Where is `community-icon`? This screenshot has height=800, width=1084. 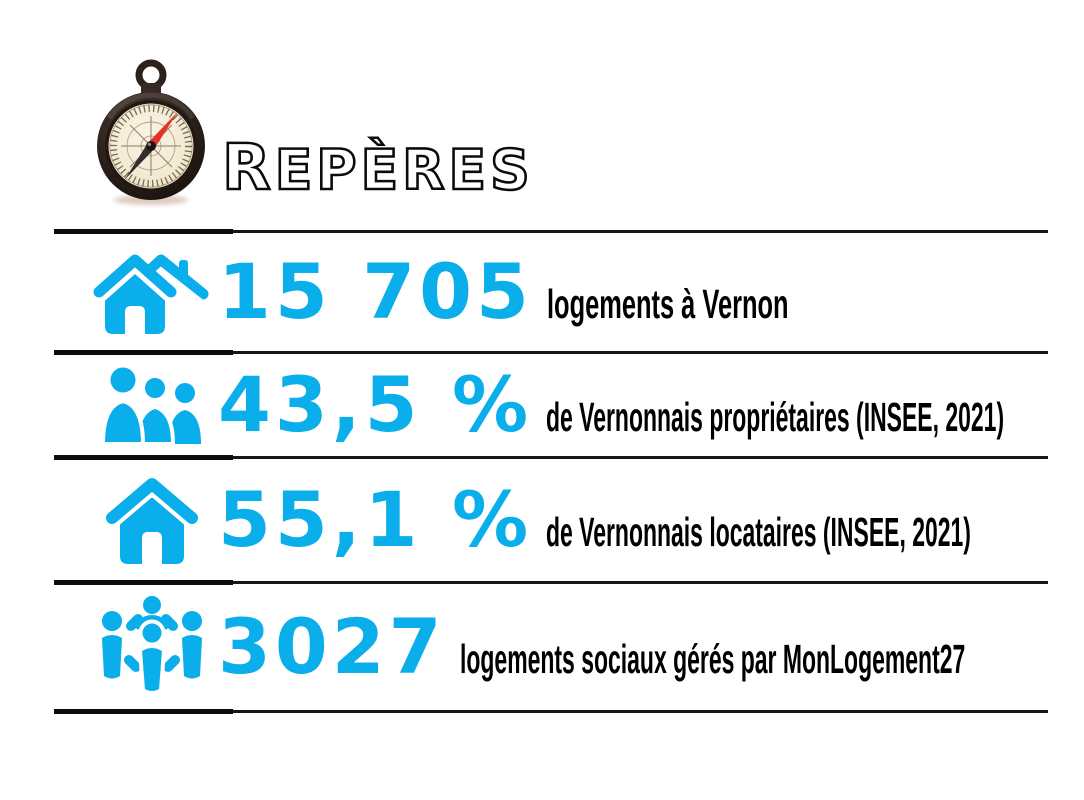 community-icon is located at coordinates (152, 647).